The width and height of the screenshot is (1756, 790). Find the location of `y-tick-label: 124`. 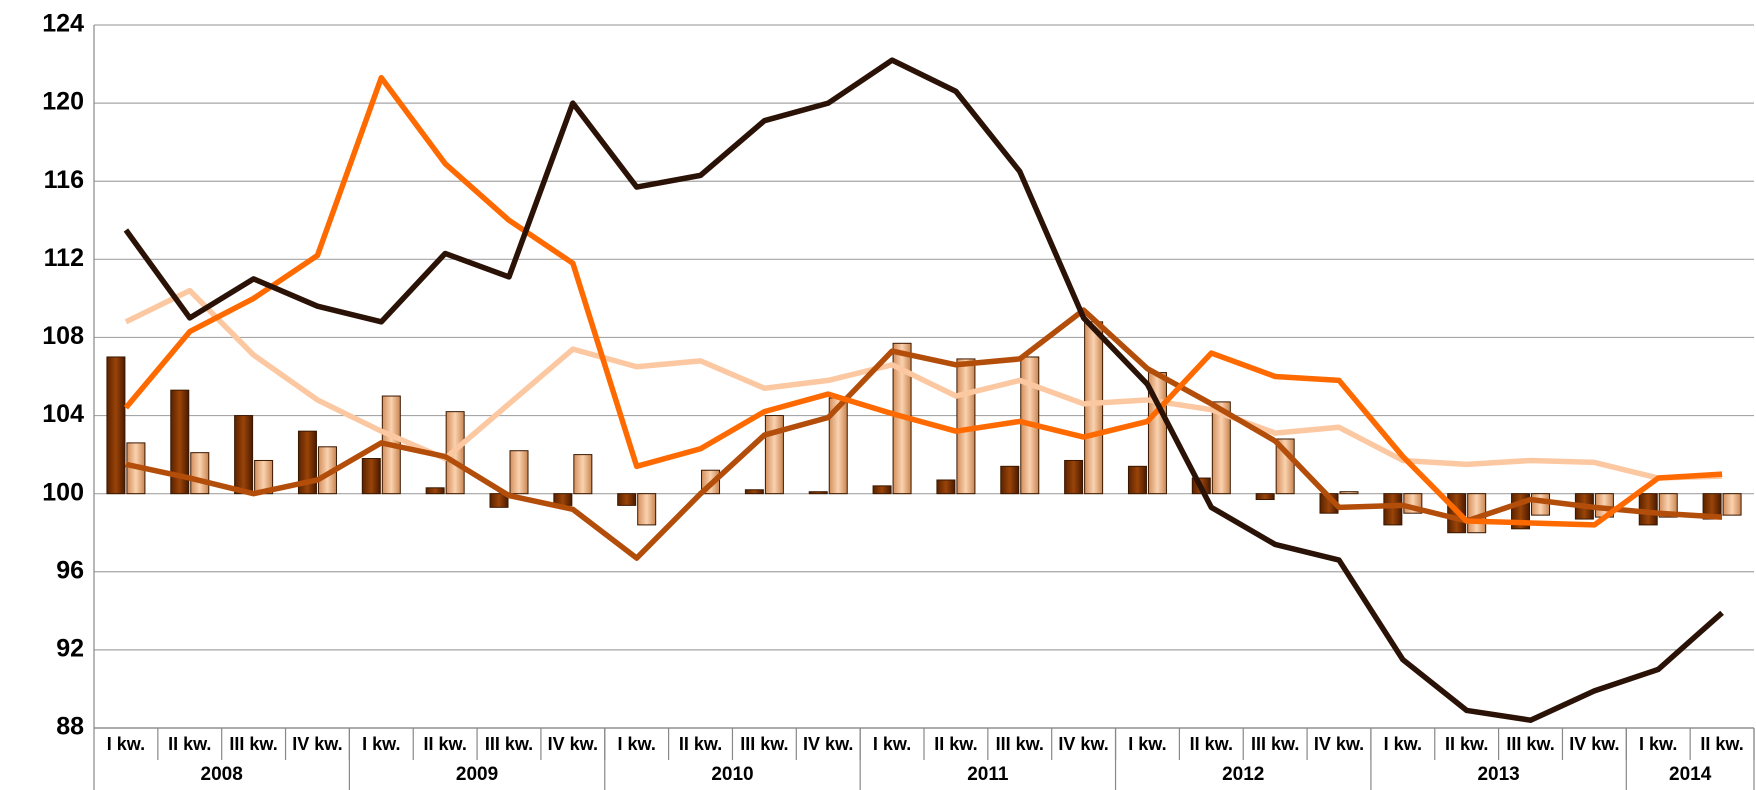

y-tick-label: 124 is located at coordinates (63, 24).